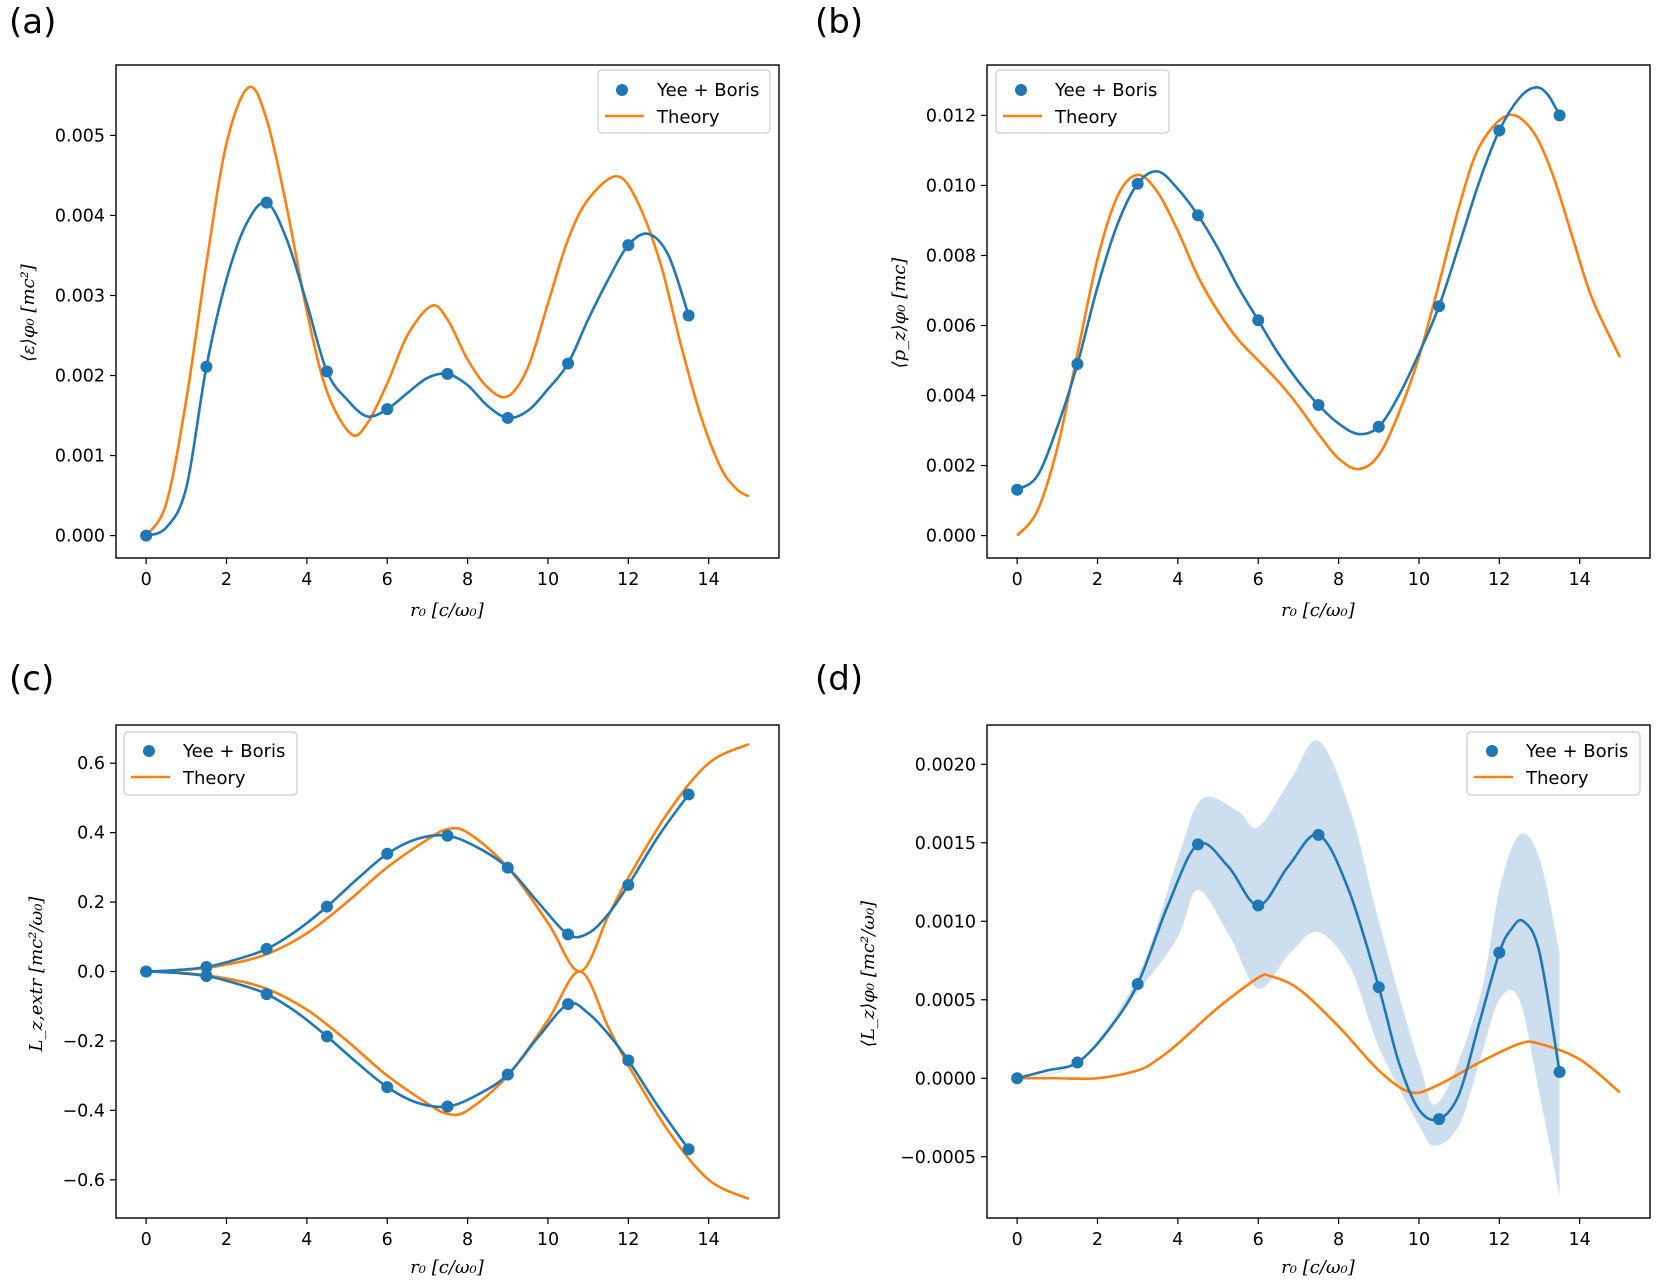  Describe the element at coordinates (226, 1240) in the screenshot. I see `xtick-label-c-1: 2` at that location.